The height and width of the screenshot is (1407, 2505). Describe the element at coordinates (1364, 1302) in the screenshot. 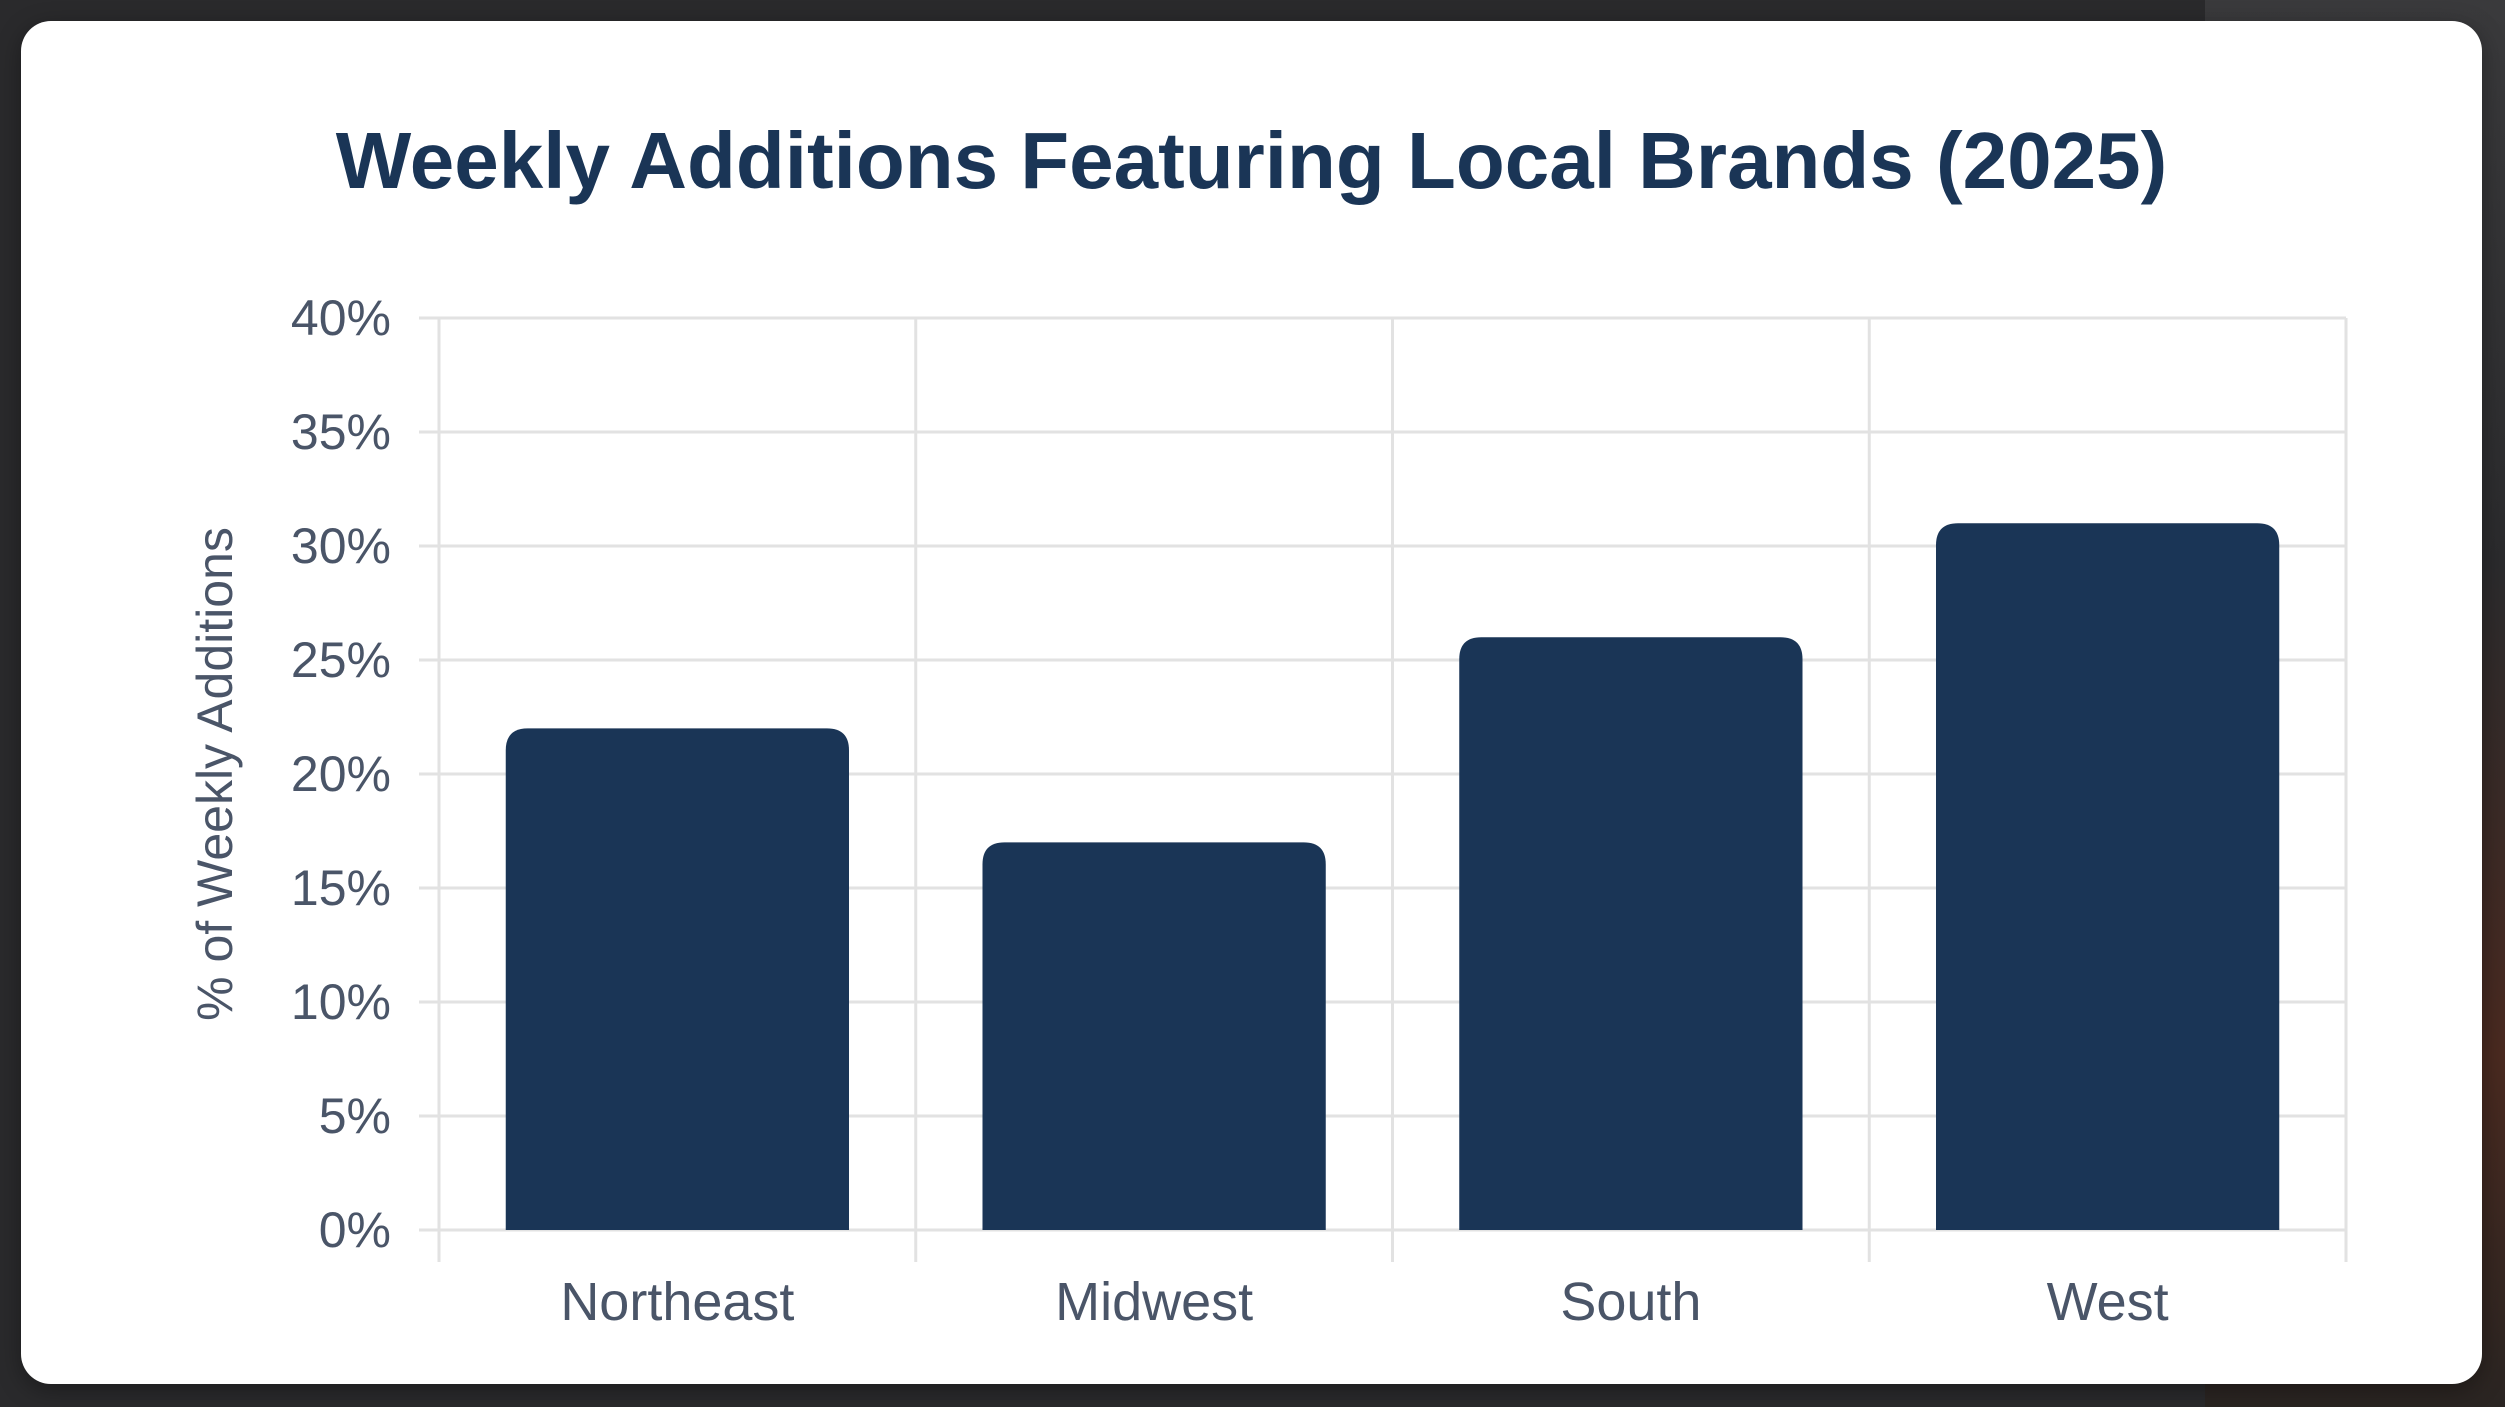

I see `x-category-labels: Northeast Midwest South West` at that location.